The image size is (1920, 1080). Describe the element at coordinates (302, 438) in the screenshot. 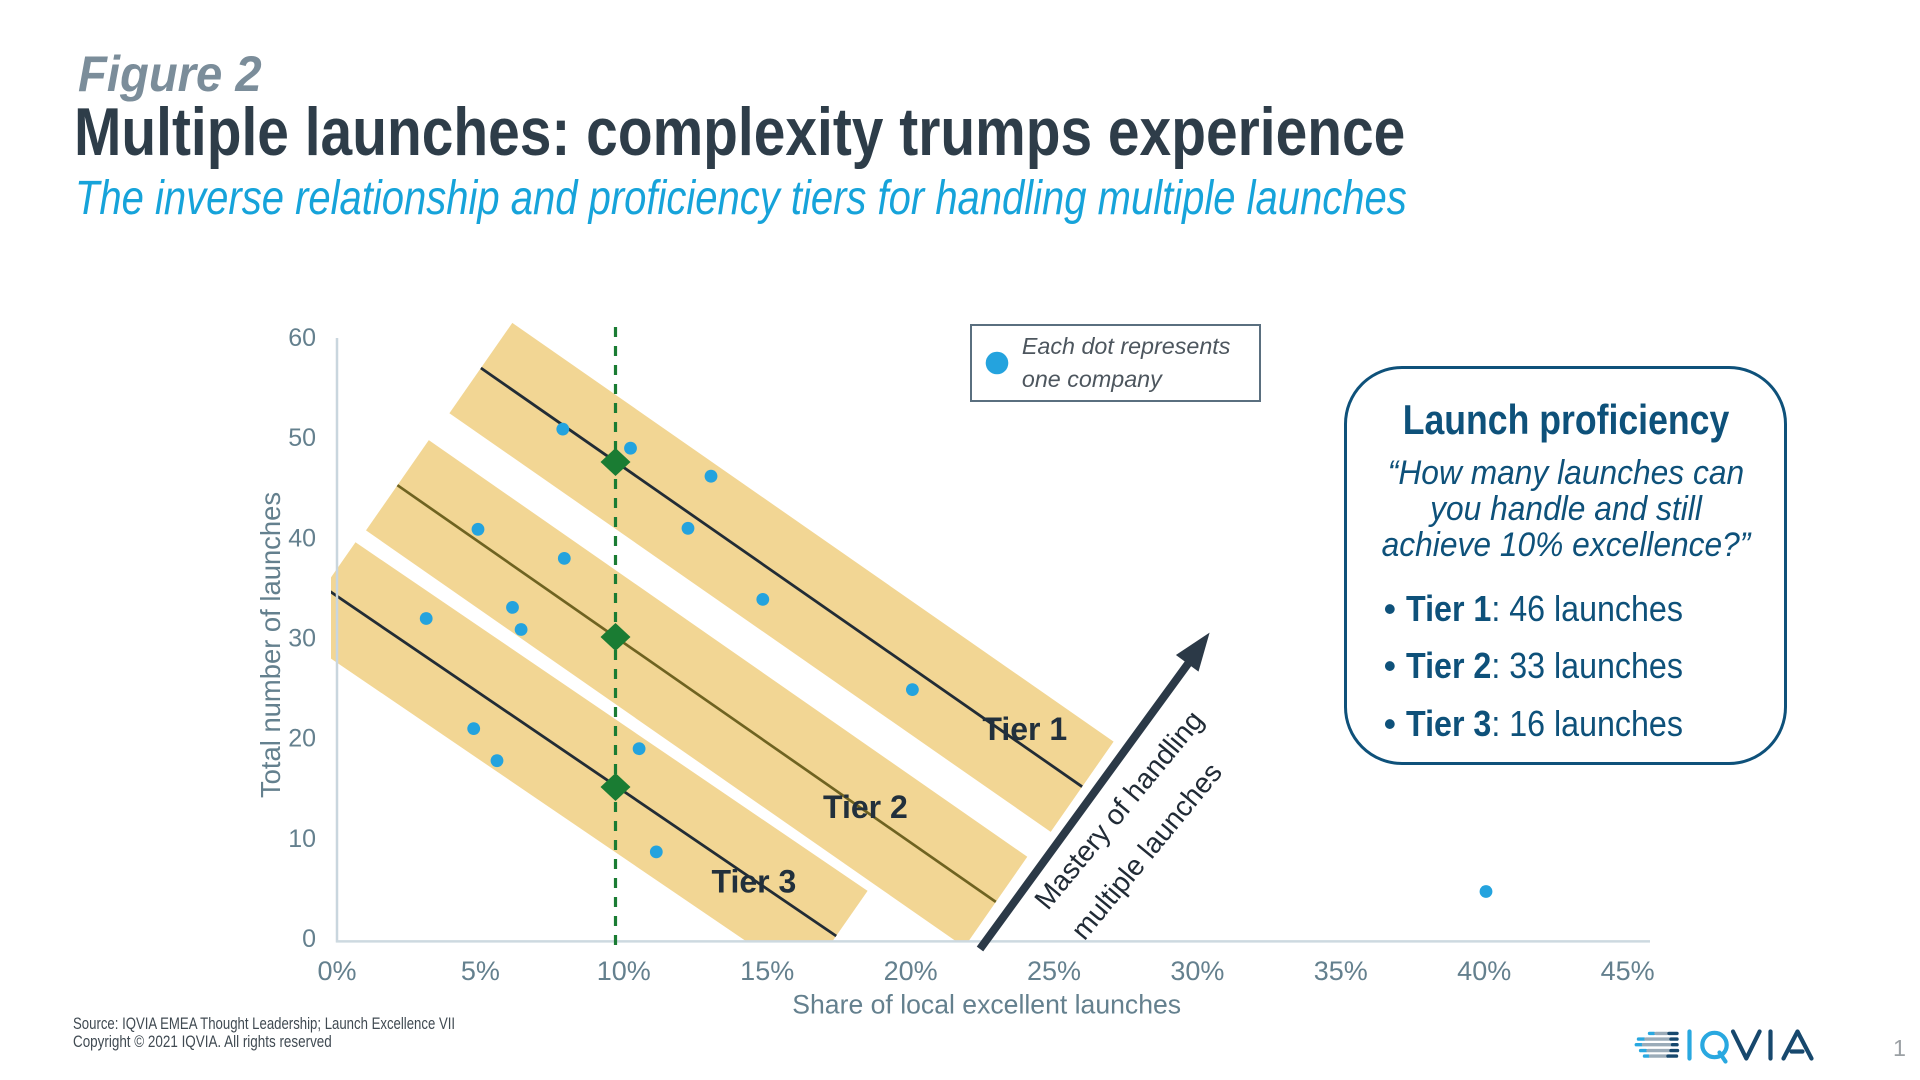

I see `svg-text: 50` at that location.